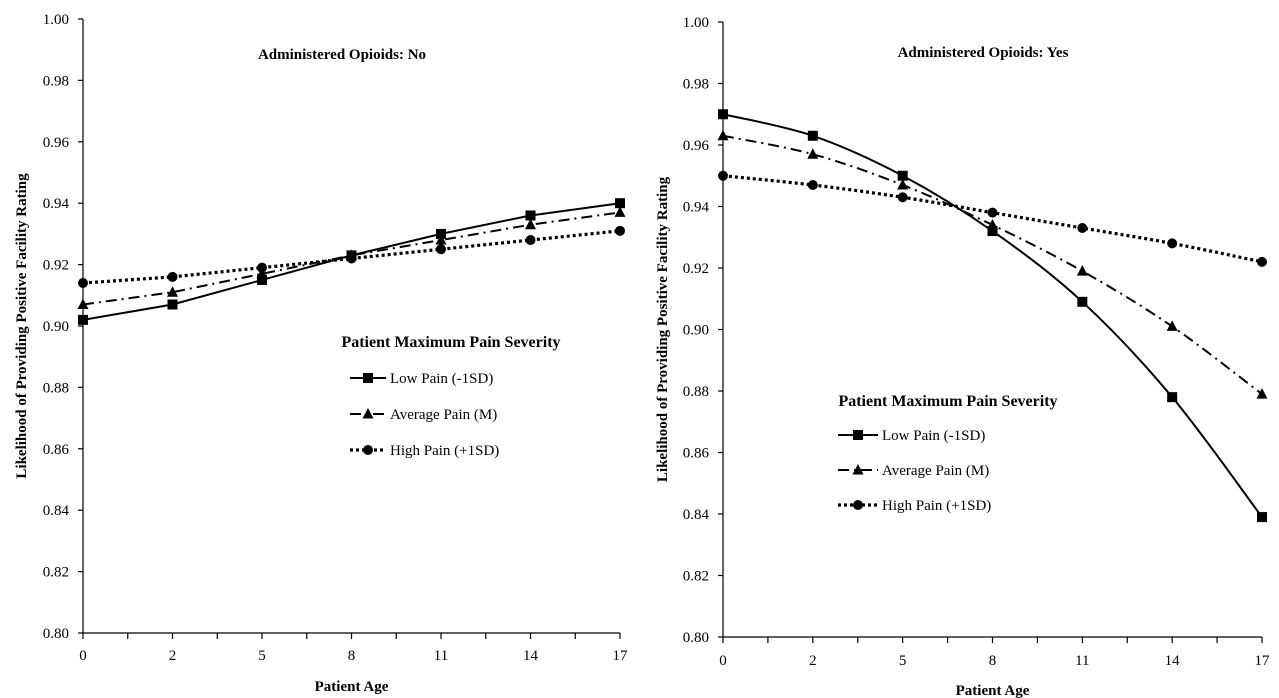 Image resolution: width=1279 pixels, height=698 pixels. Describe the element at coordinates (441, 379) in the screenshot. I see `left-legend-label: Low Pain (-1SD)` at that location.